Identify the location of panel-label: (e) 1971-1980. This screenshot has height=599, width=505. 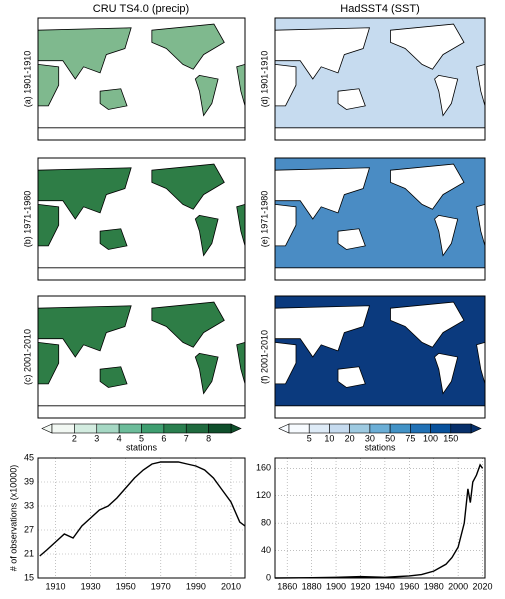
(264, 219).